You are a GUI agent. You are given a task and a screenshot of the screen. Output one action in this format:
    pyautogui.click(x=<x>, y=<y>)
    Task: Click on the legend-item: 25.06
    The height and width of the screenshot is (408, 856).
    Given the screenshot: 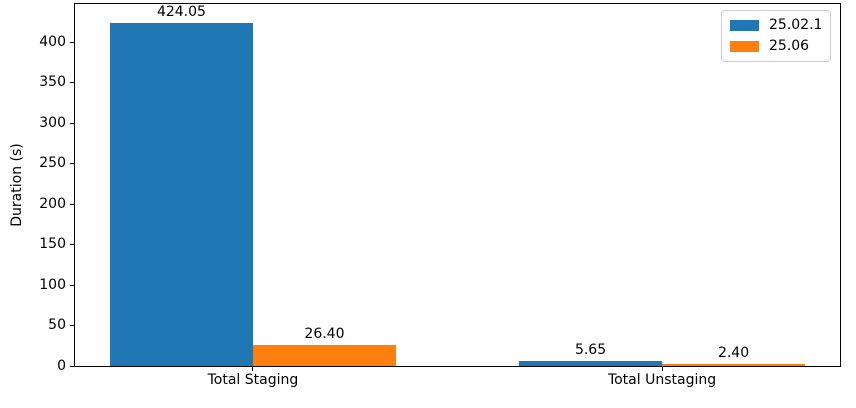 What is the action you would take?
    pyautogui.click(x=776, y=46)
    